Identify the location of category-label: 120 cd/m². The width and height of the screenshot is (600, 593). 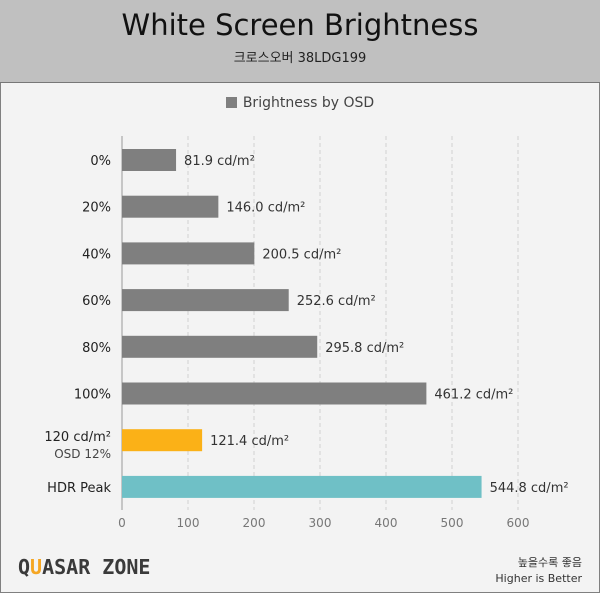
(77, 437).